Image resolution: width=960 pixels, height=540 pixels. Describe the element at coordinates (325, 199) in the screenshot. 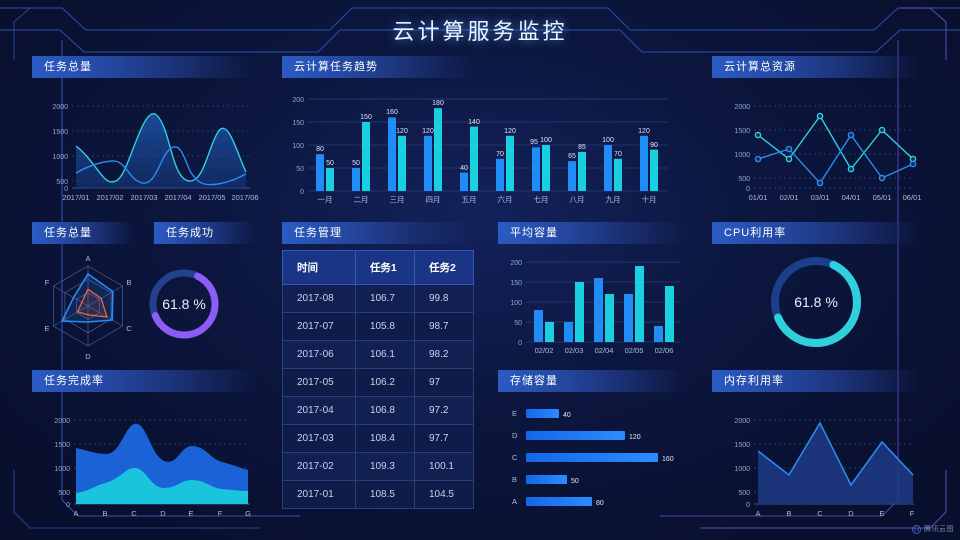

I see `svg-text: 一月` at that location.